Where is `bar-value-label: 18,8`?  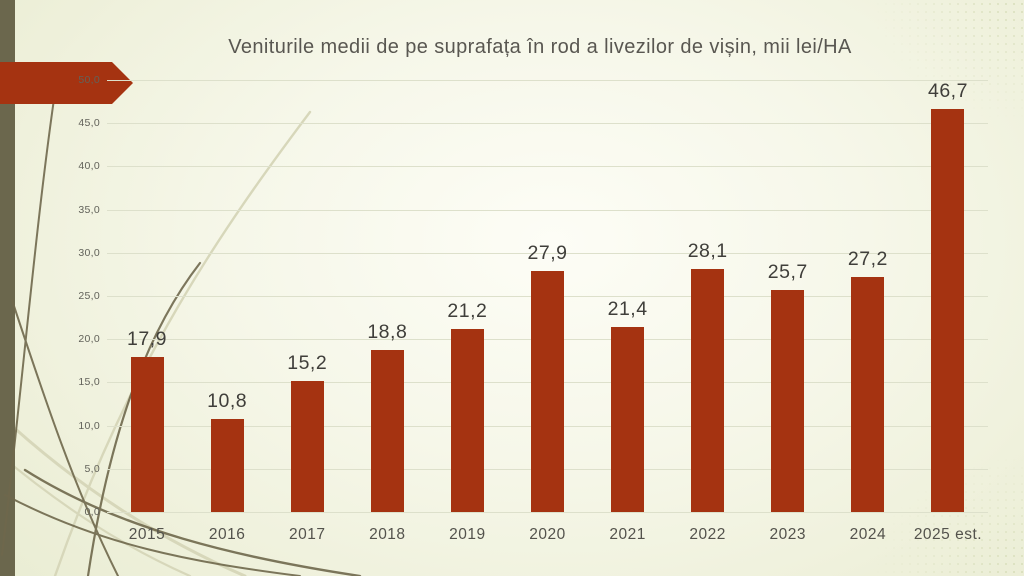
bar-value-label: 18,8 is located at coordinates (387, 331).